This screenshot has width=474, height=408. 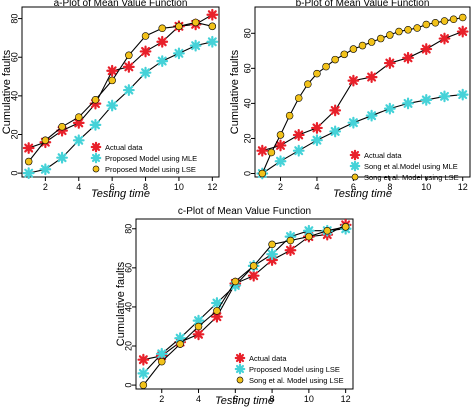 I want to click on x-tick-label: 12, so click(x=212, y=187).